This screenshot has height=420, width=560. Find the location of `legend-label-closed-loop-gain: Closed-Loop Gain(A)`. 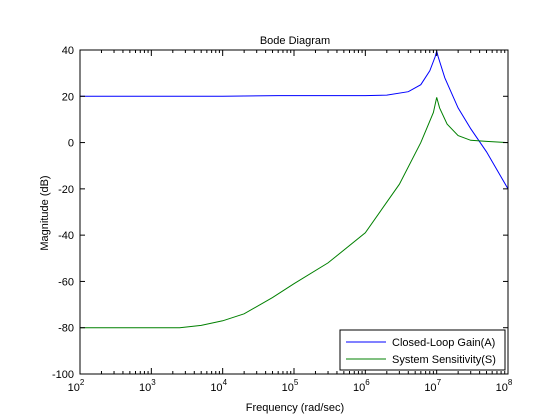

legend-label-closed-loop-gain: Closed-Loop Gain(A) is located at coordinates (443, 343).